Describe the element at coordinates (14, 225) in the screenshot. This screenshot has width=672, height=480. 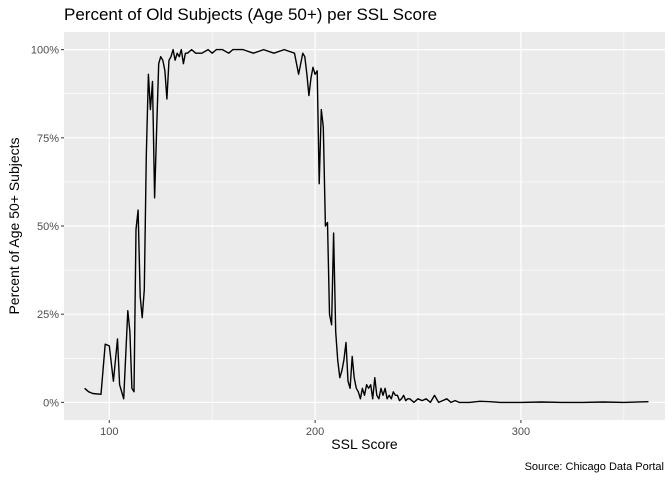
I see `y-axis-title: Percent of Age 50+ Subjects` at that location.